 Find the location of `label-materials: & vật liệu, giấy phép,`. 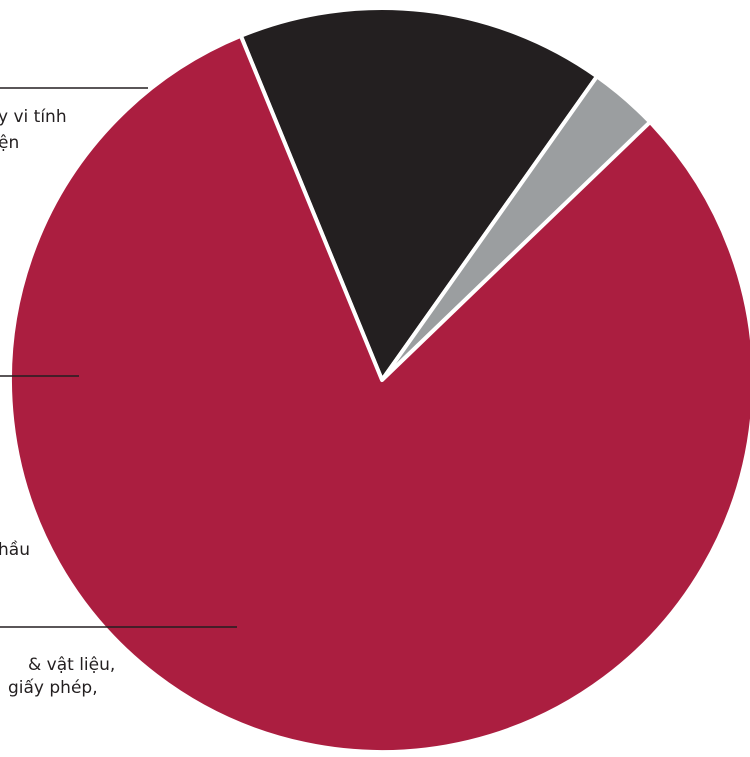

label-materials: & vật liệu, giấy phép, is located at coordinates (61, 676).